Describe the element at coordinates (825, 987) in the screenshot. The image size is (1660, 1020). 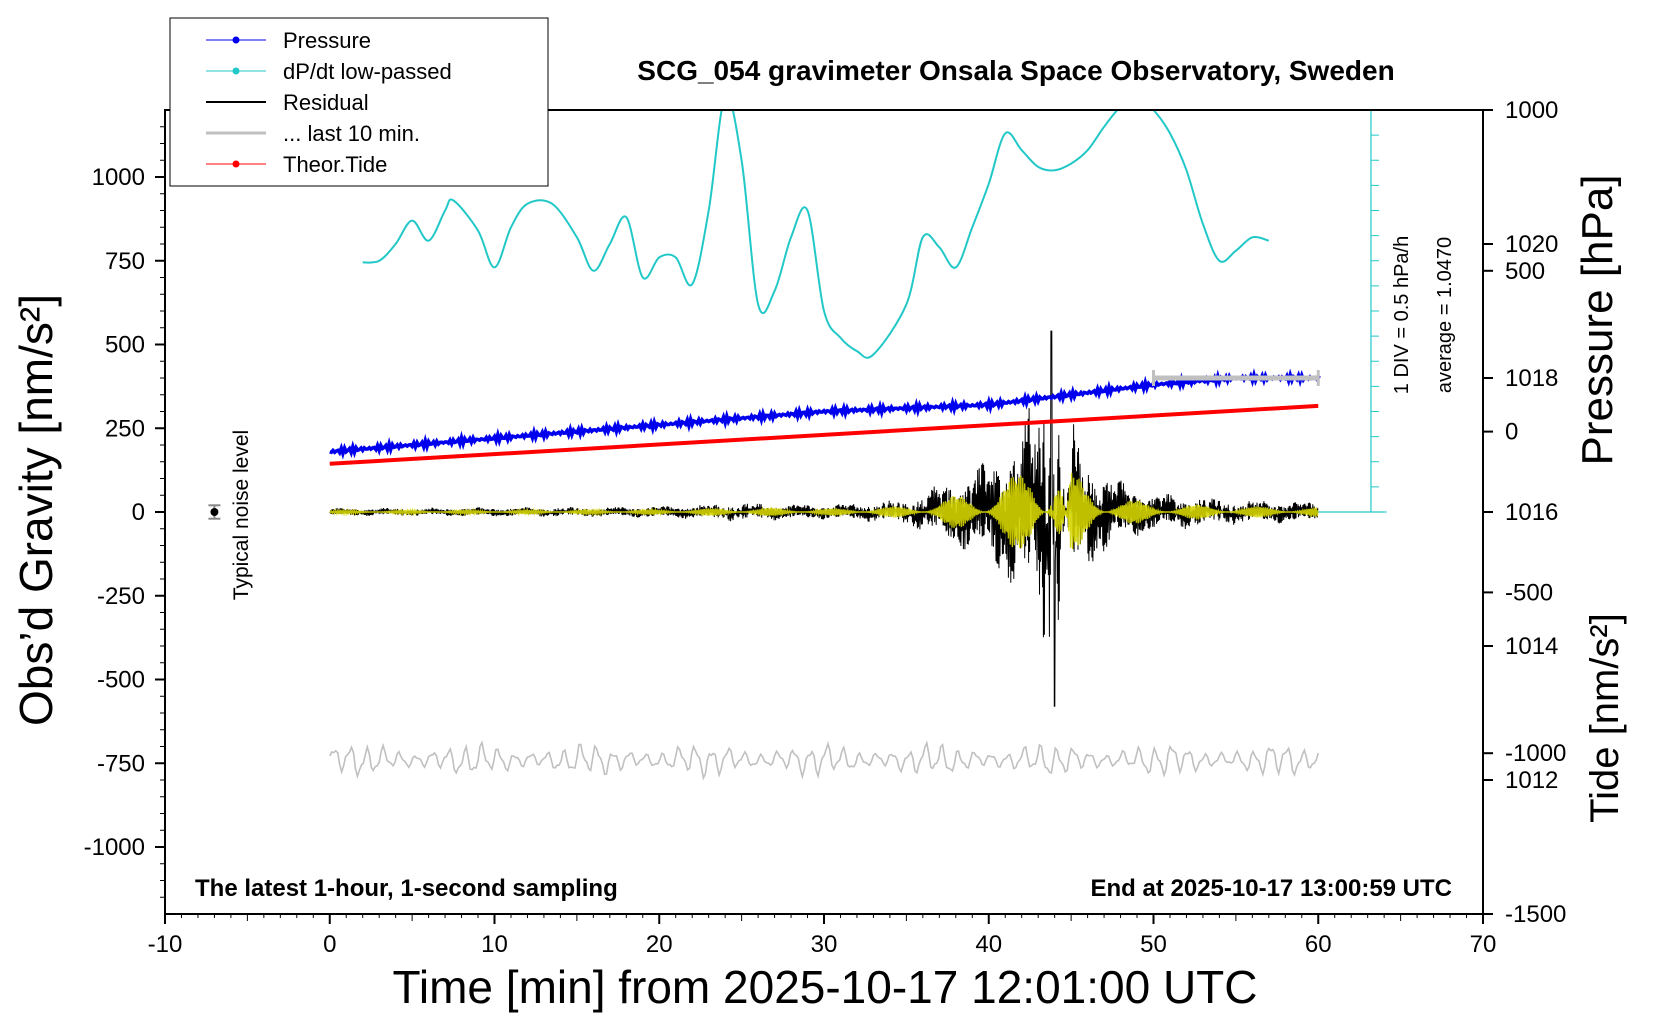
I see `x-axis-label: Time [min] from 2025-10-17 12:01:00 UTC` at that location.